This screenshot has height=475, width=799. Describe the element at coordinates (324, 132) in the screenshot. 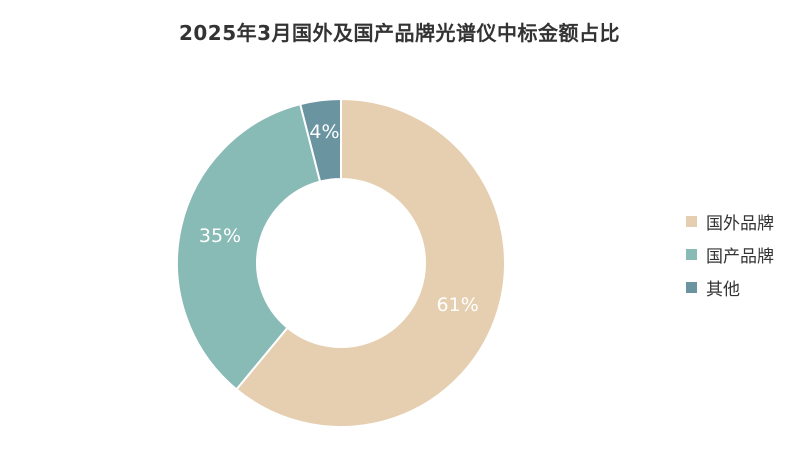

I see `slice-label-3: 4%` at that location.